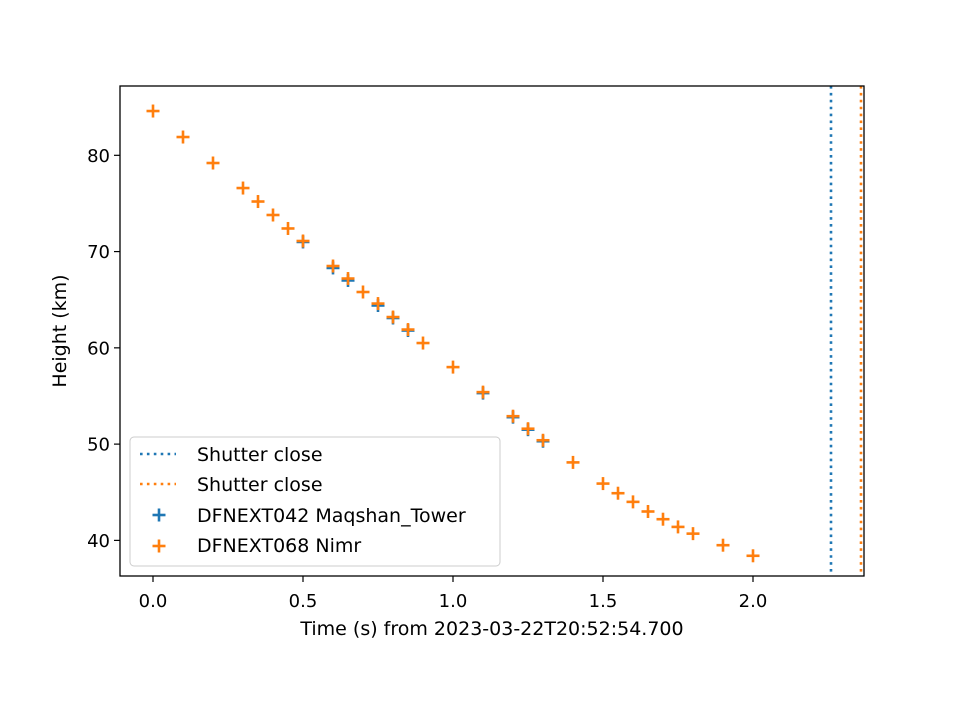  What do you see at coordinates (453, 601) in the screenshot?
I see `x-tick-label: 1.0` at bounding box center [453, 601].